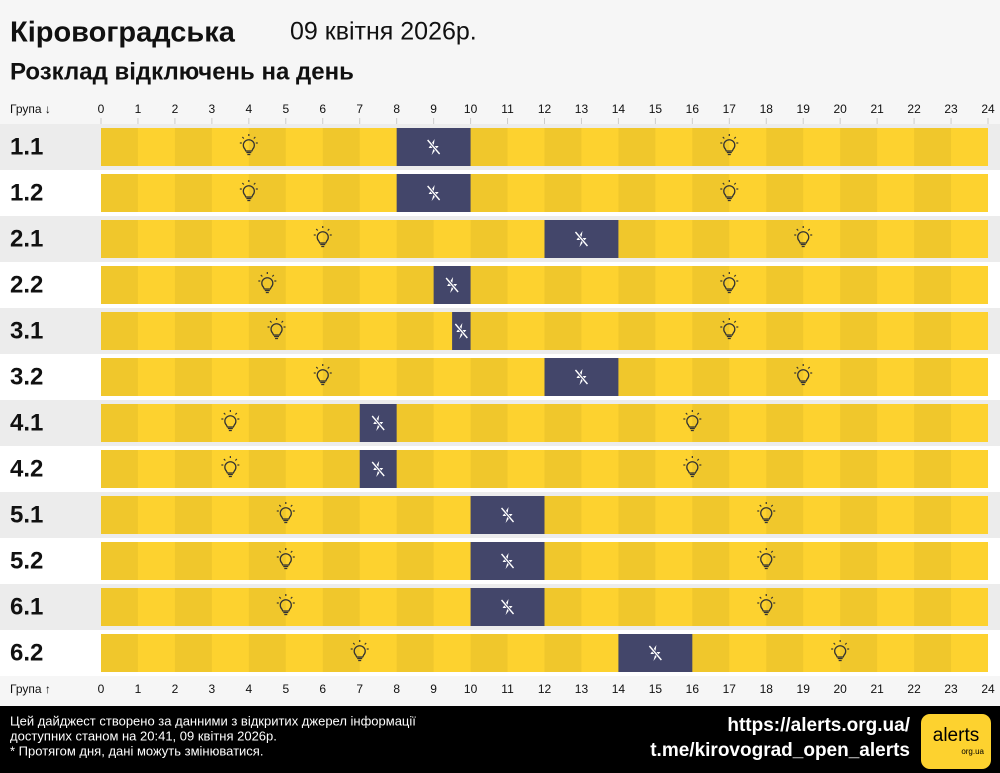  Describe the element at coordinates (582, 109) in the screenshot. I see `x-tick-label: 13` at that location.